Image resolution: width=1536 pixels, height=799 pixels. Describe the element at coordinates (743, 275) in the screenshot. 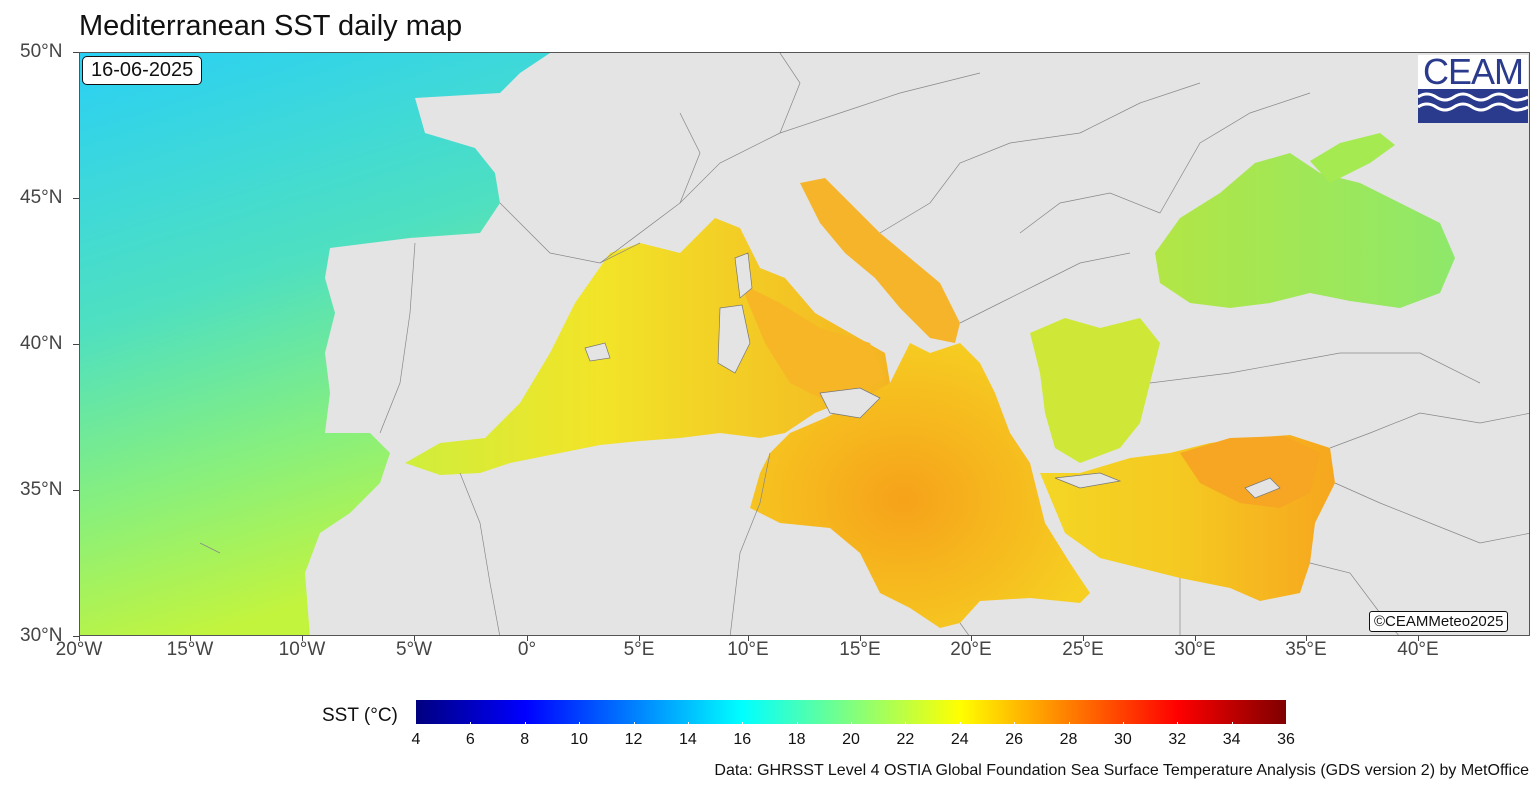

I see `corsica-island` at that location.